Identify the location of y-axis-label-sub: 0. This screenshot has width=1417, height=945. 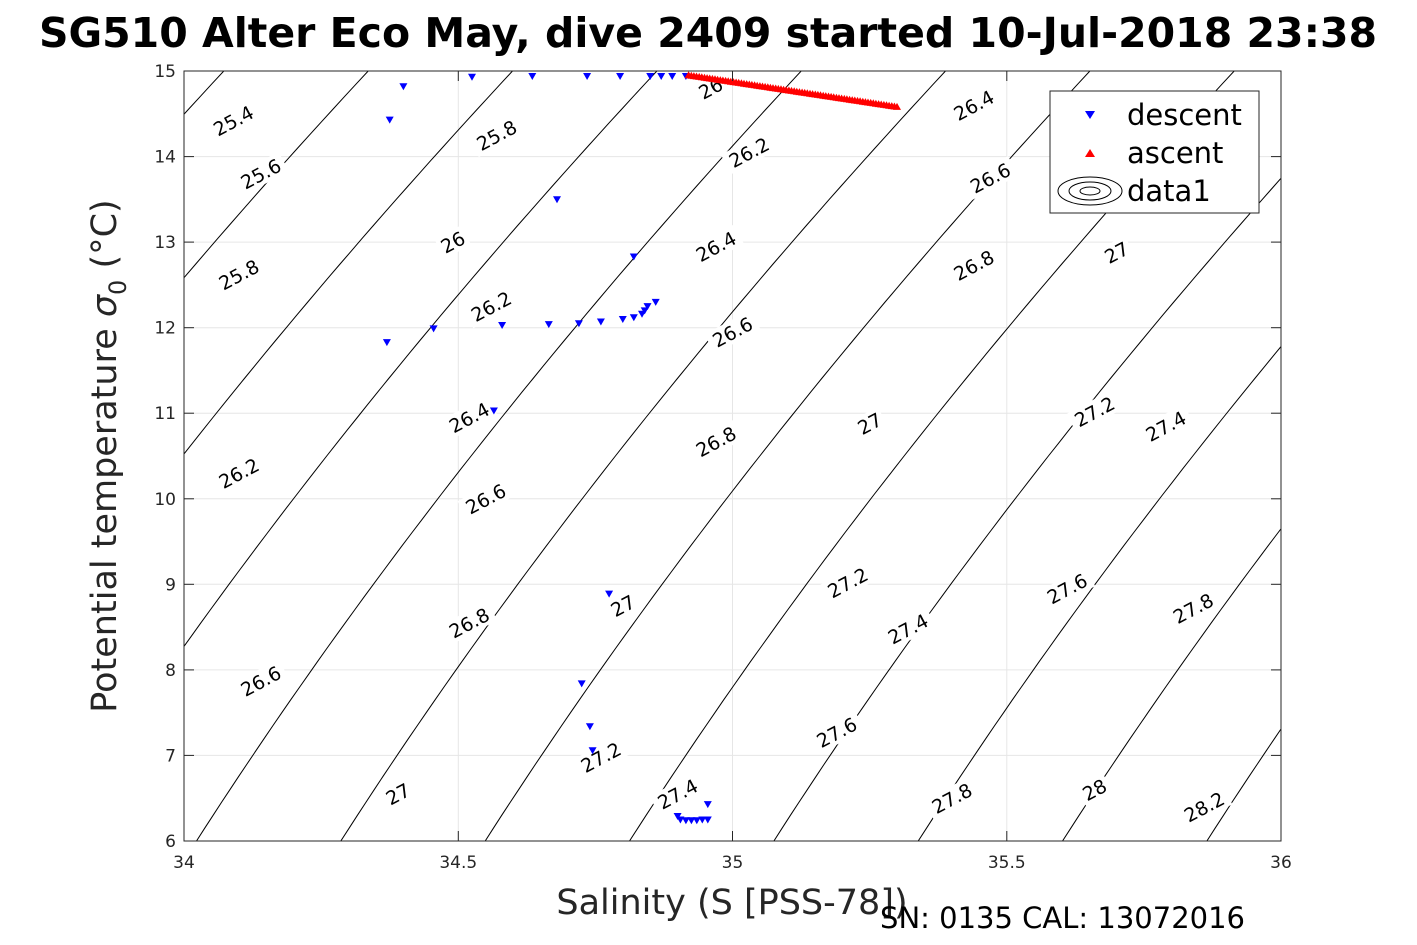
(118, 287).